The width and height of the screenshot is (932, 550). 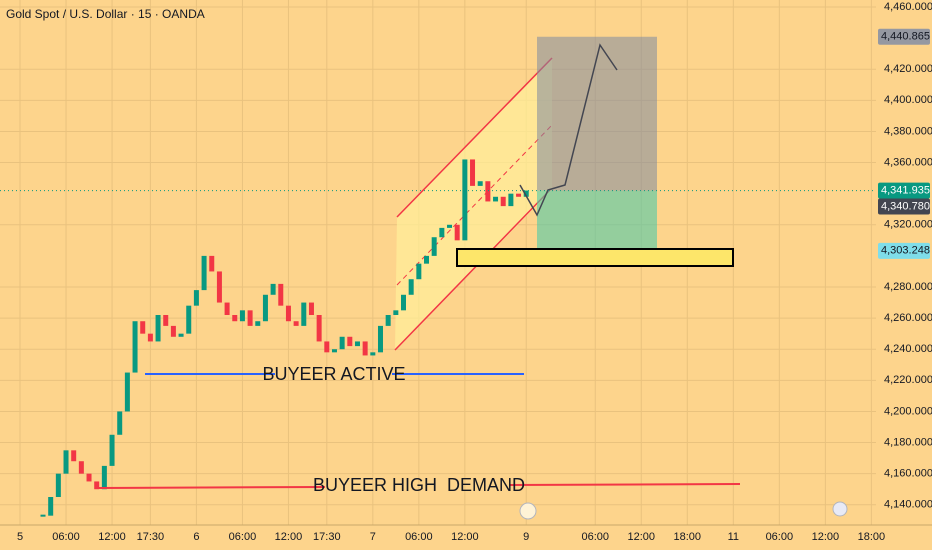 What do you see at coordinates (908, 349) in the screenshot?
I see `y-tick-label: 4,240.000` at bounding box center [908, 349].